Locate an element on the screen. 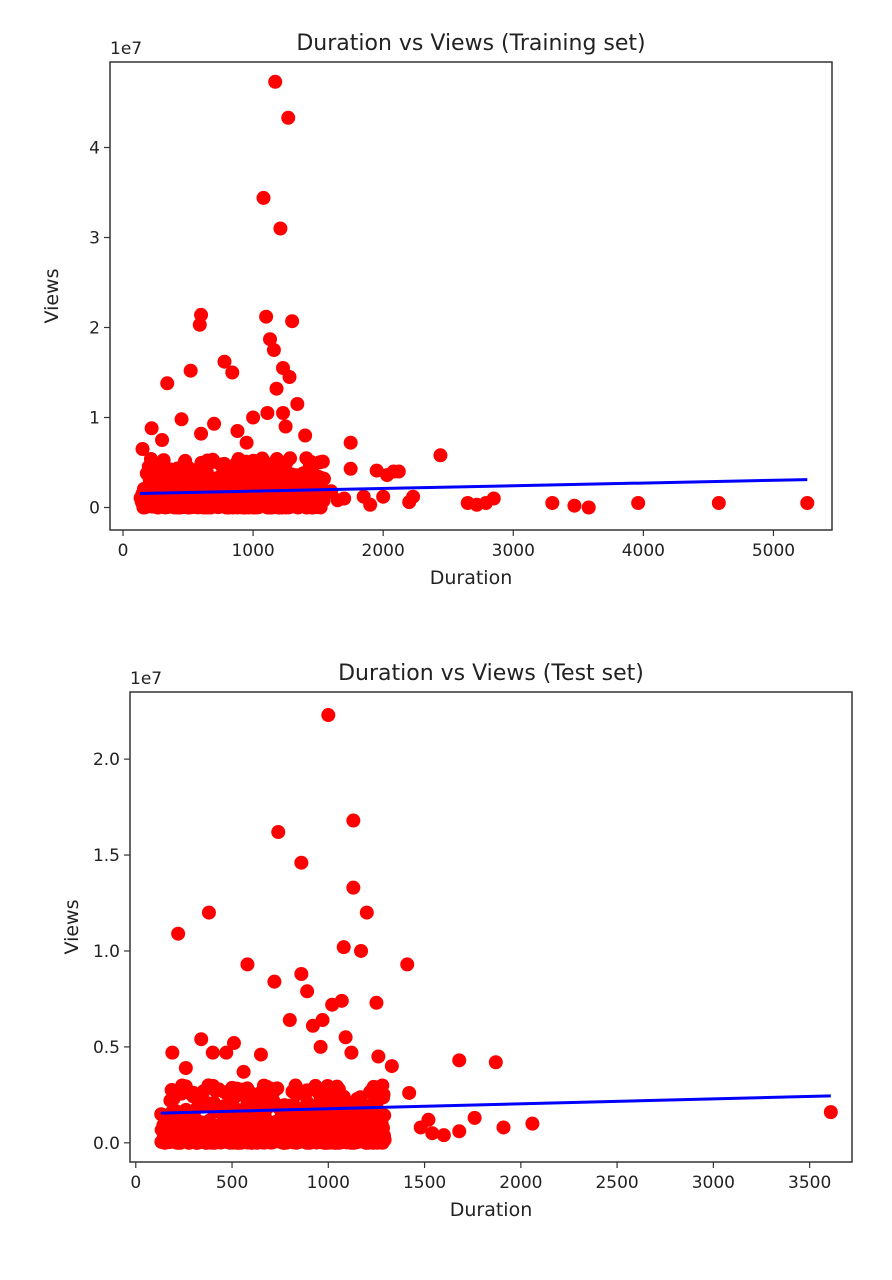 This screenshot has width=892, height=1280. x-tick-label: 5000 is located at coordinates (773, 551).